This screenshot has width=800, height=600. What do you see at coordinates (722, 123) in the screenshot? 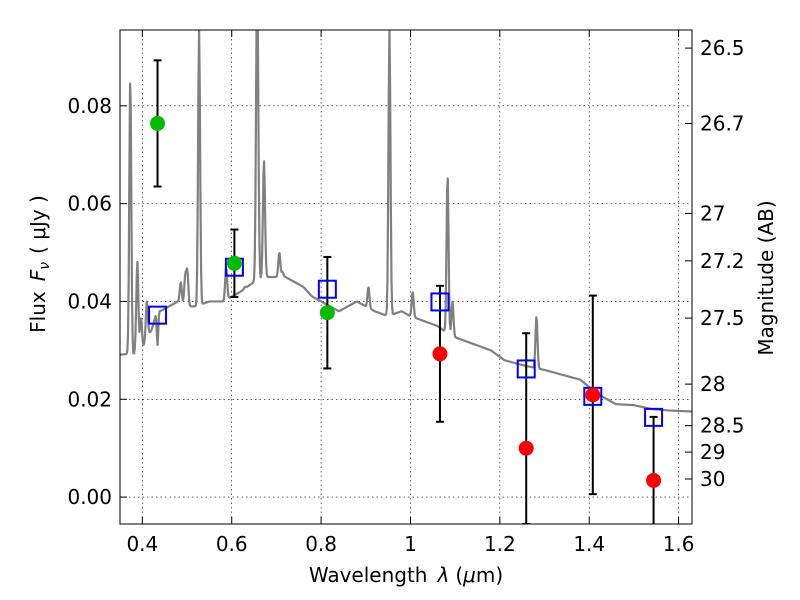
I see `y2-tick-label: 26.7` at bounding box center [722, 123].